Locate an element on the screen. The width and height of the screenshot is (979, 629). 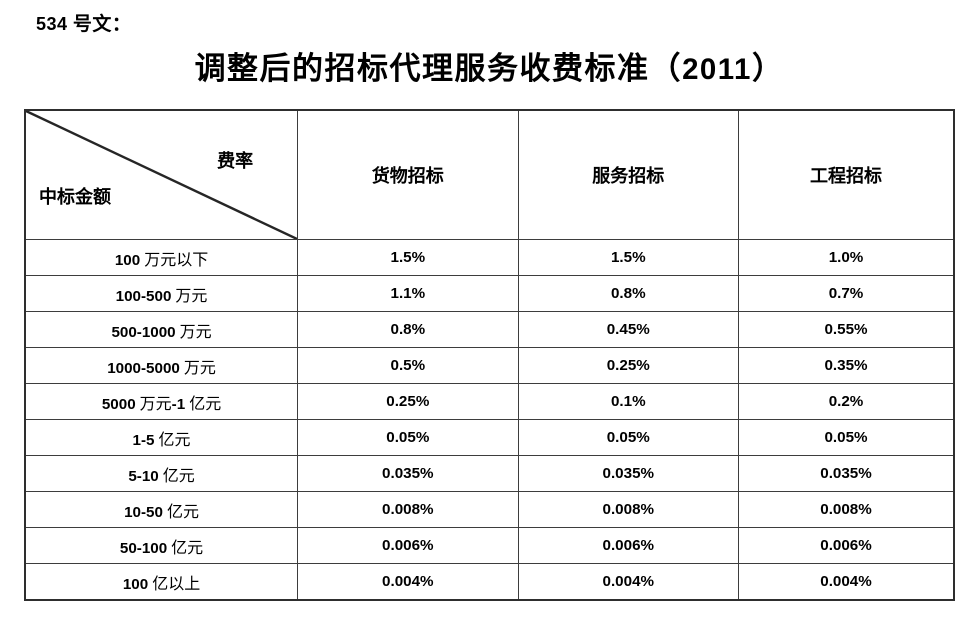
row-label: 50-100 亿元 is located at coordinates (161, 545).